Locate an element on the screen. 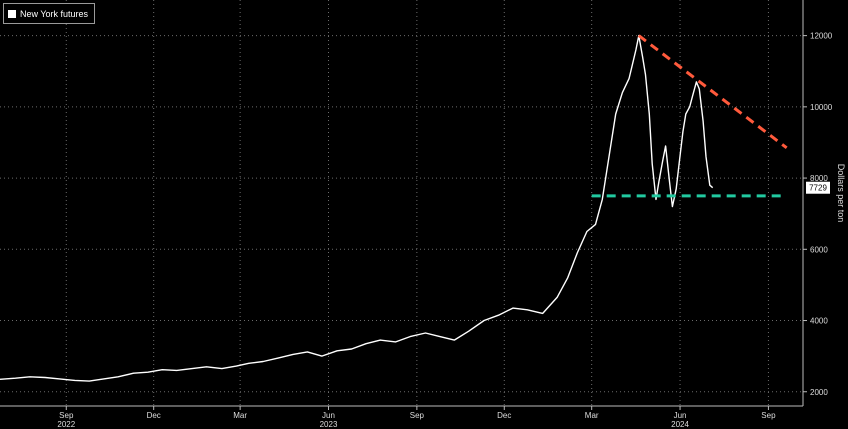 This screenshot has height=429, width=848. y-tick-label: 8000 is located at coordinates (819, 178).